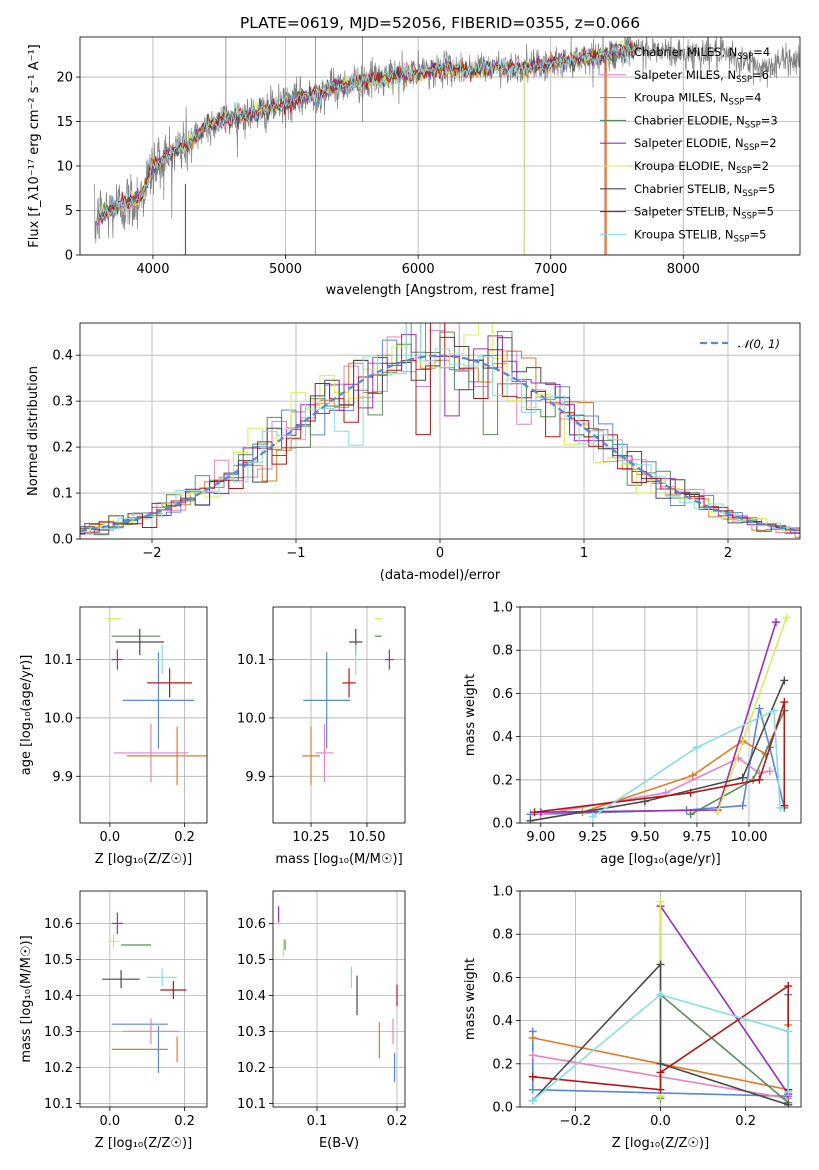  Describe the element at coordinates (440, 553) in the screenshot. I see `x-tick-label: 0` at that location.